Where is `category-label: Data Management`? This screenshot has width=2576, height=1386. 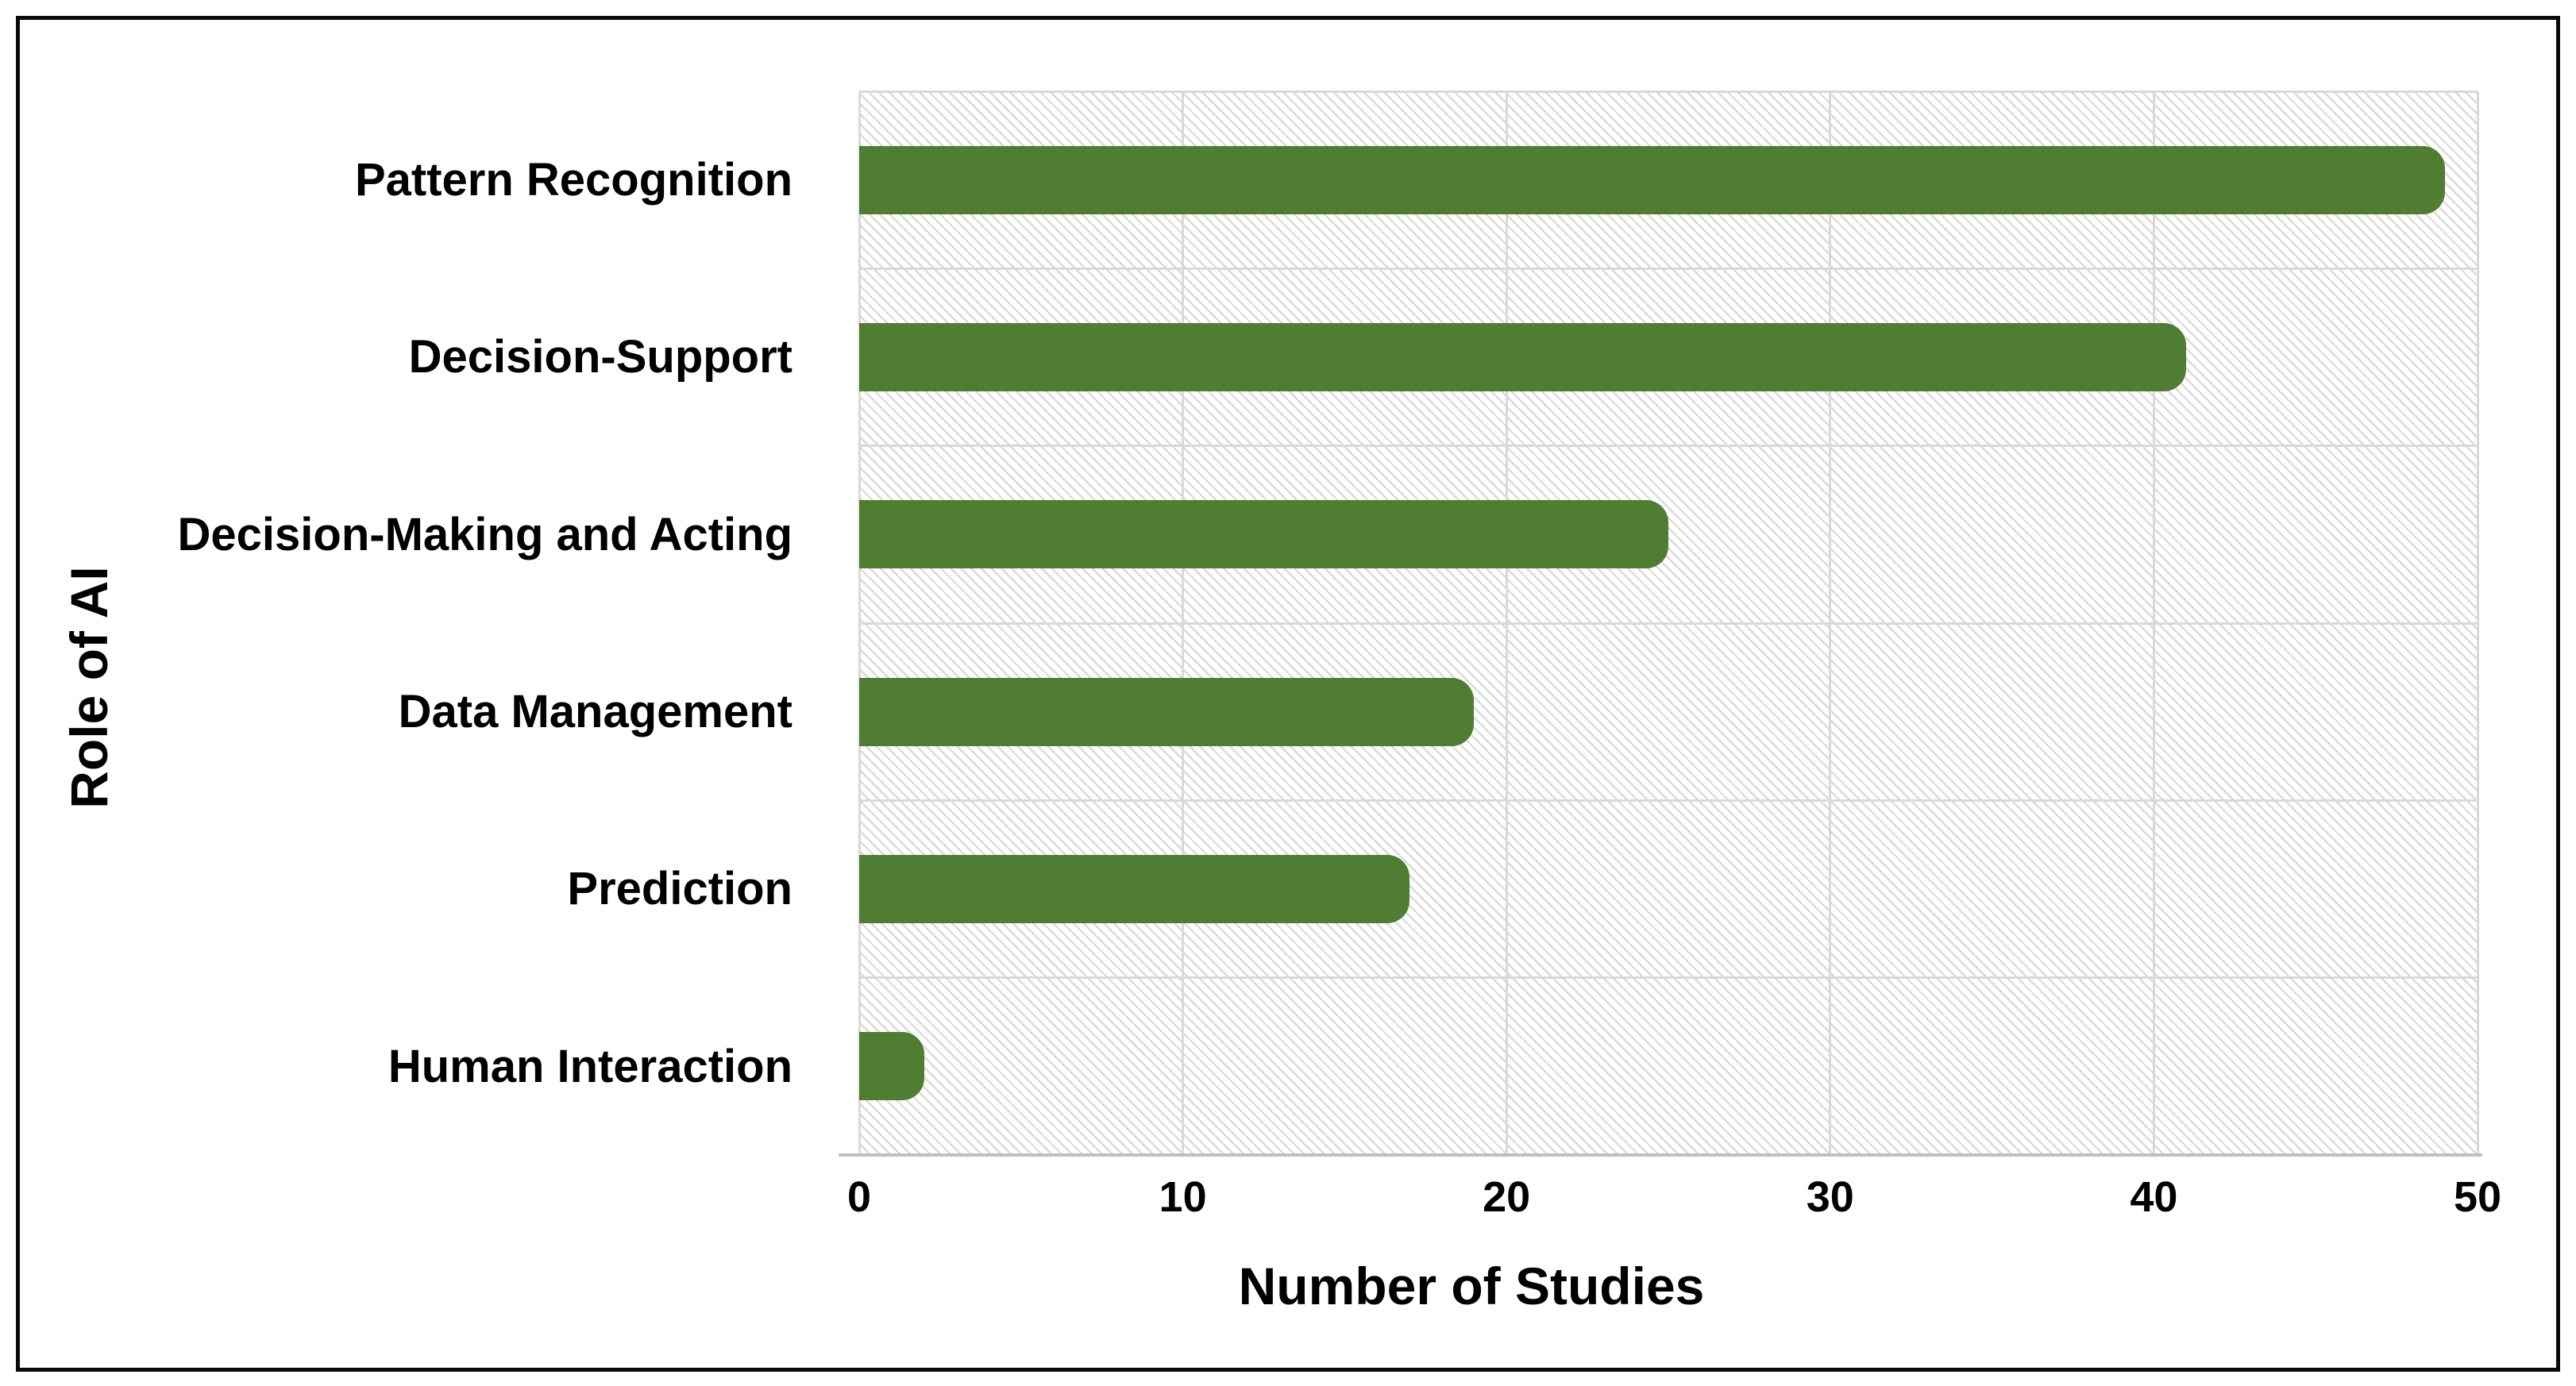
category-label: Data Management is located at coordinates (595, 712).